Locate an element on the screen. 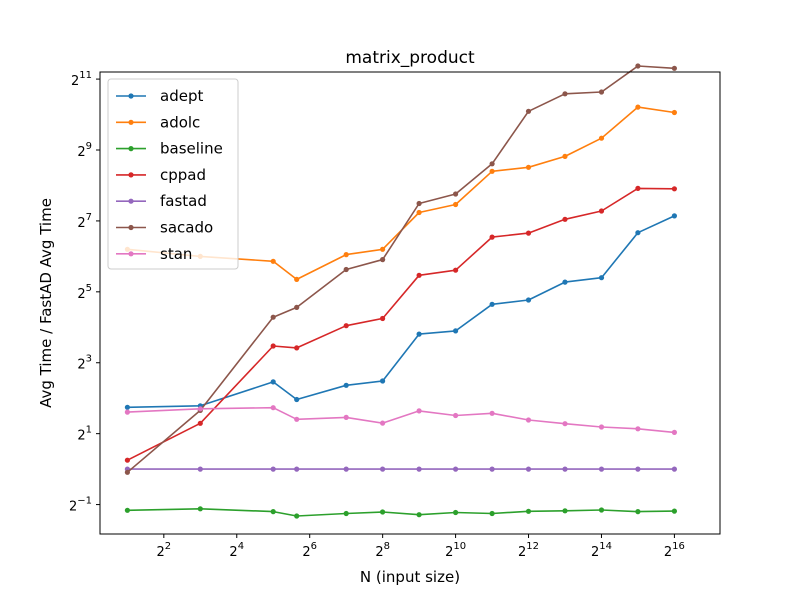 The height and width of the screenshot is (600, 800). legend-entry-fastad: fastad is located at coordinates (161, 201).